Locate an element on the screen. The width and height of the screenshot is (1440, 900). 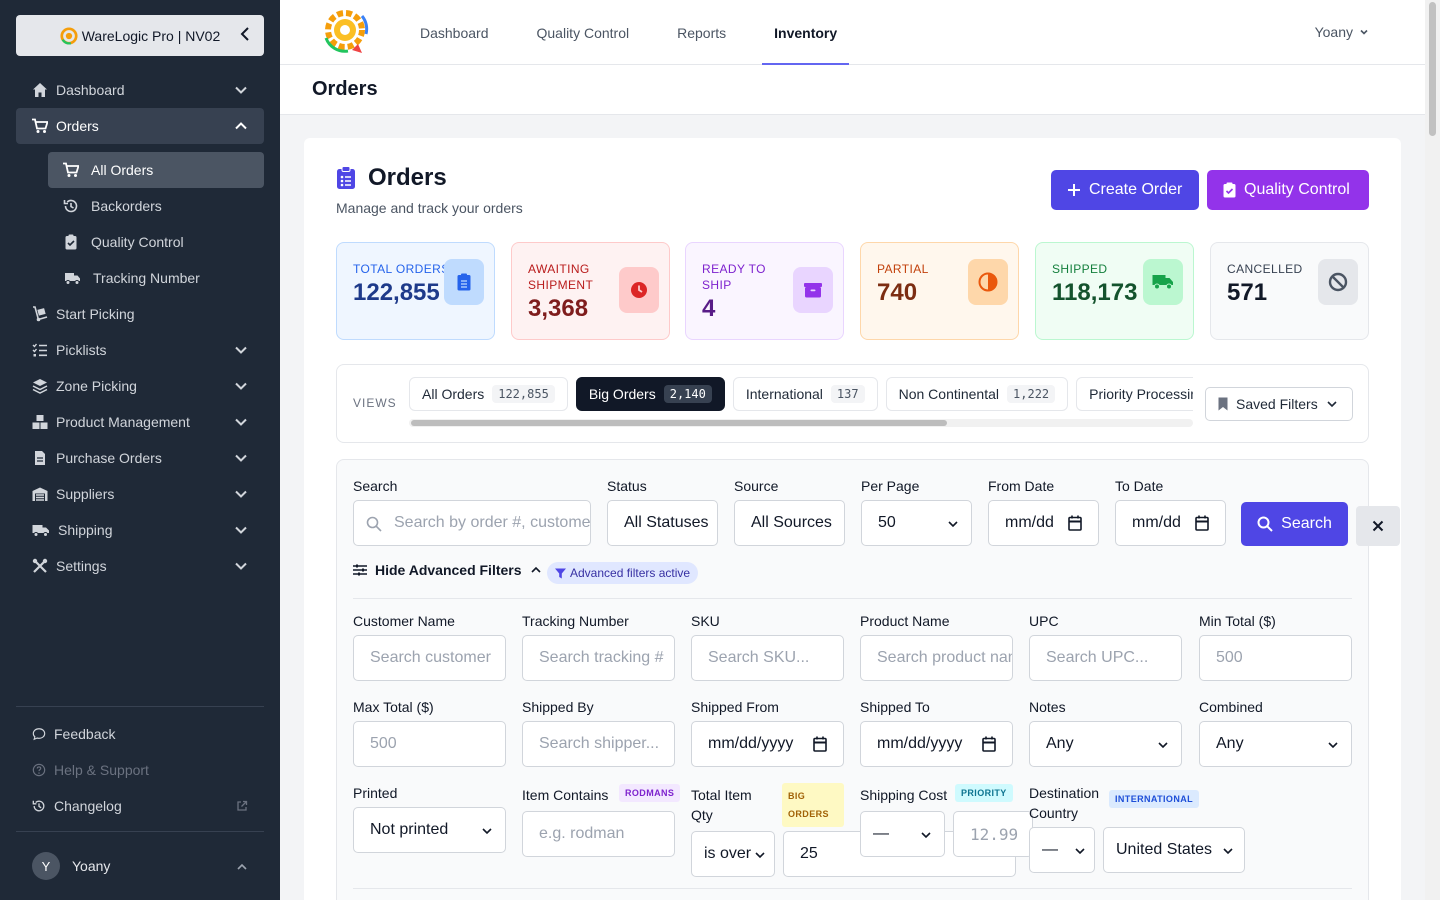
clear-filters-button is located at coordinates (1378, 526).